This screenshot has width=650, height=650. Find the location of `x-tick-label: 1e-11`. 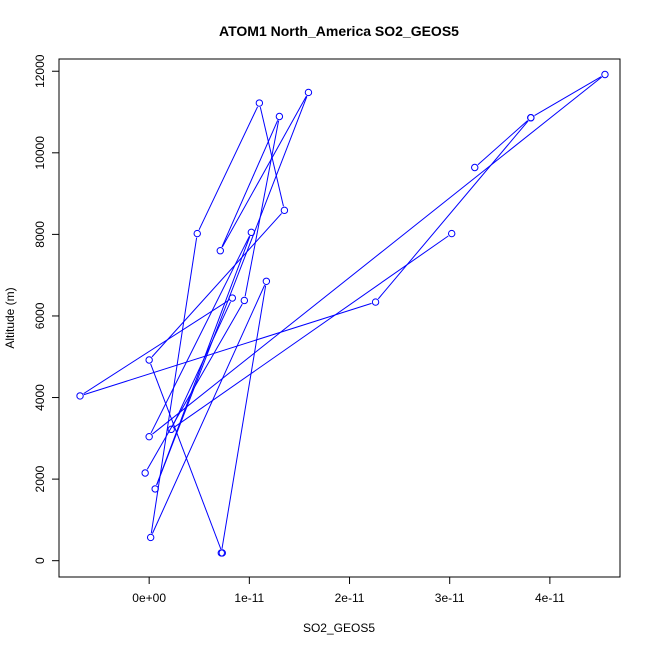

x-tick-label: 1e-11 is located at coordinates (249, 598).